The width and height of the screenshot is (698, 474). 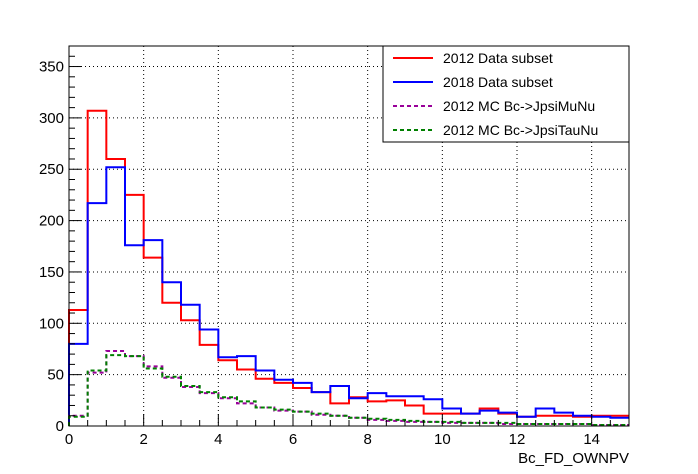 I want to click on y-tick-label: 250, so click(x=51, y=169).